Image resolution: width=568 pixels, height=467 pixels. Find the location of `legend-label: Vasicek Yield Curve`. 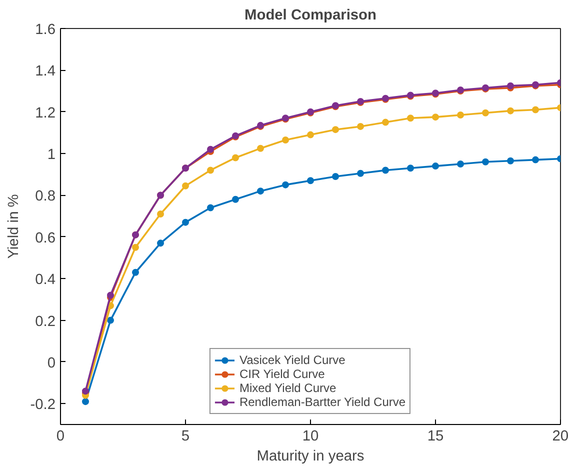

legend-label: Vasicek Yield Curve is located at coordinates (292, 360).